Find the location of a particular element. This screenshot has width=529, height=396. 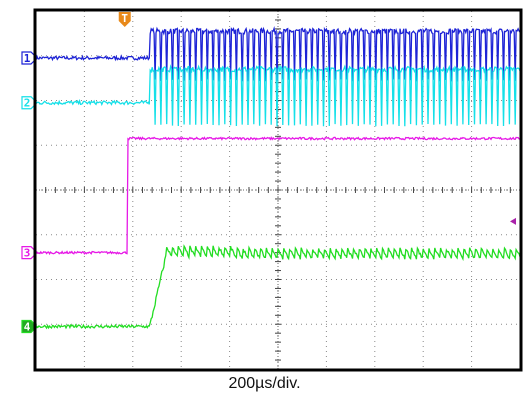

svg-text: 1 is located at coordinates (27, 58).